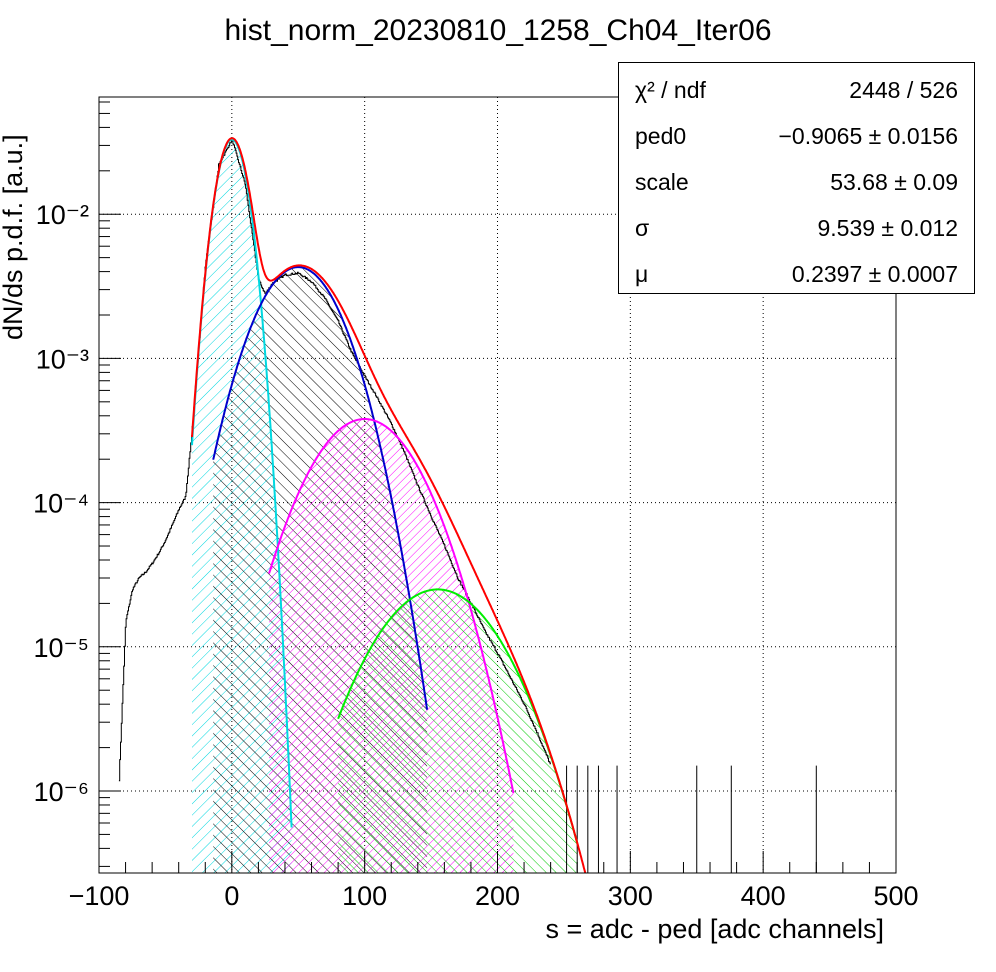 This screenshot has height=972, width=996. I want to click on stat-value: 0.2397 ± 0.0007, so click(874, 274).